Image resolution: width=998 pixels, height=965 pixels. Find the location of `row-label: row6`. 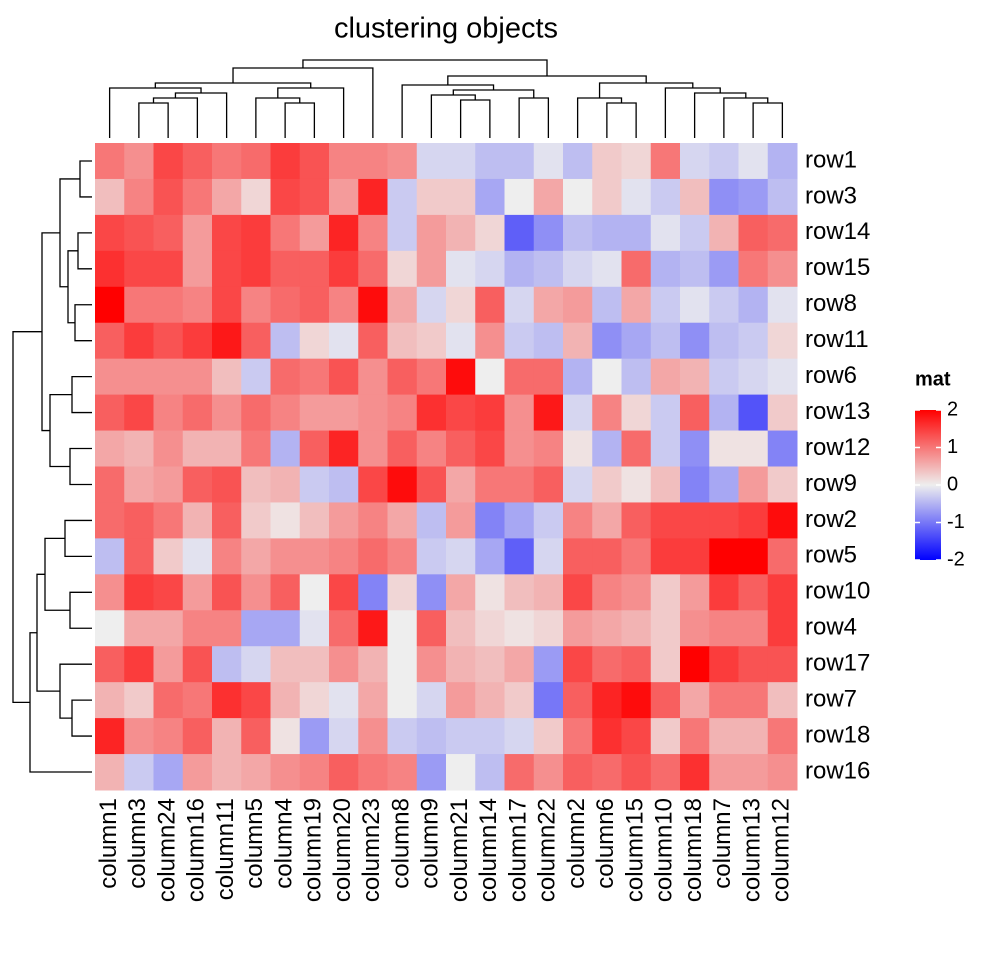

row-label: row6 is located at coordinates (831, 375).